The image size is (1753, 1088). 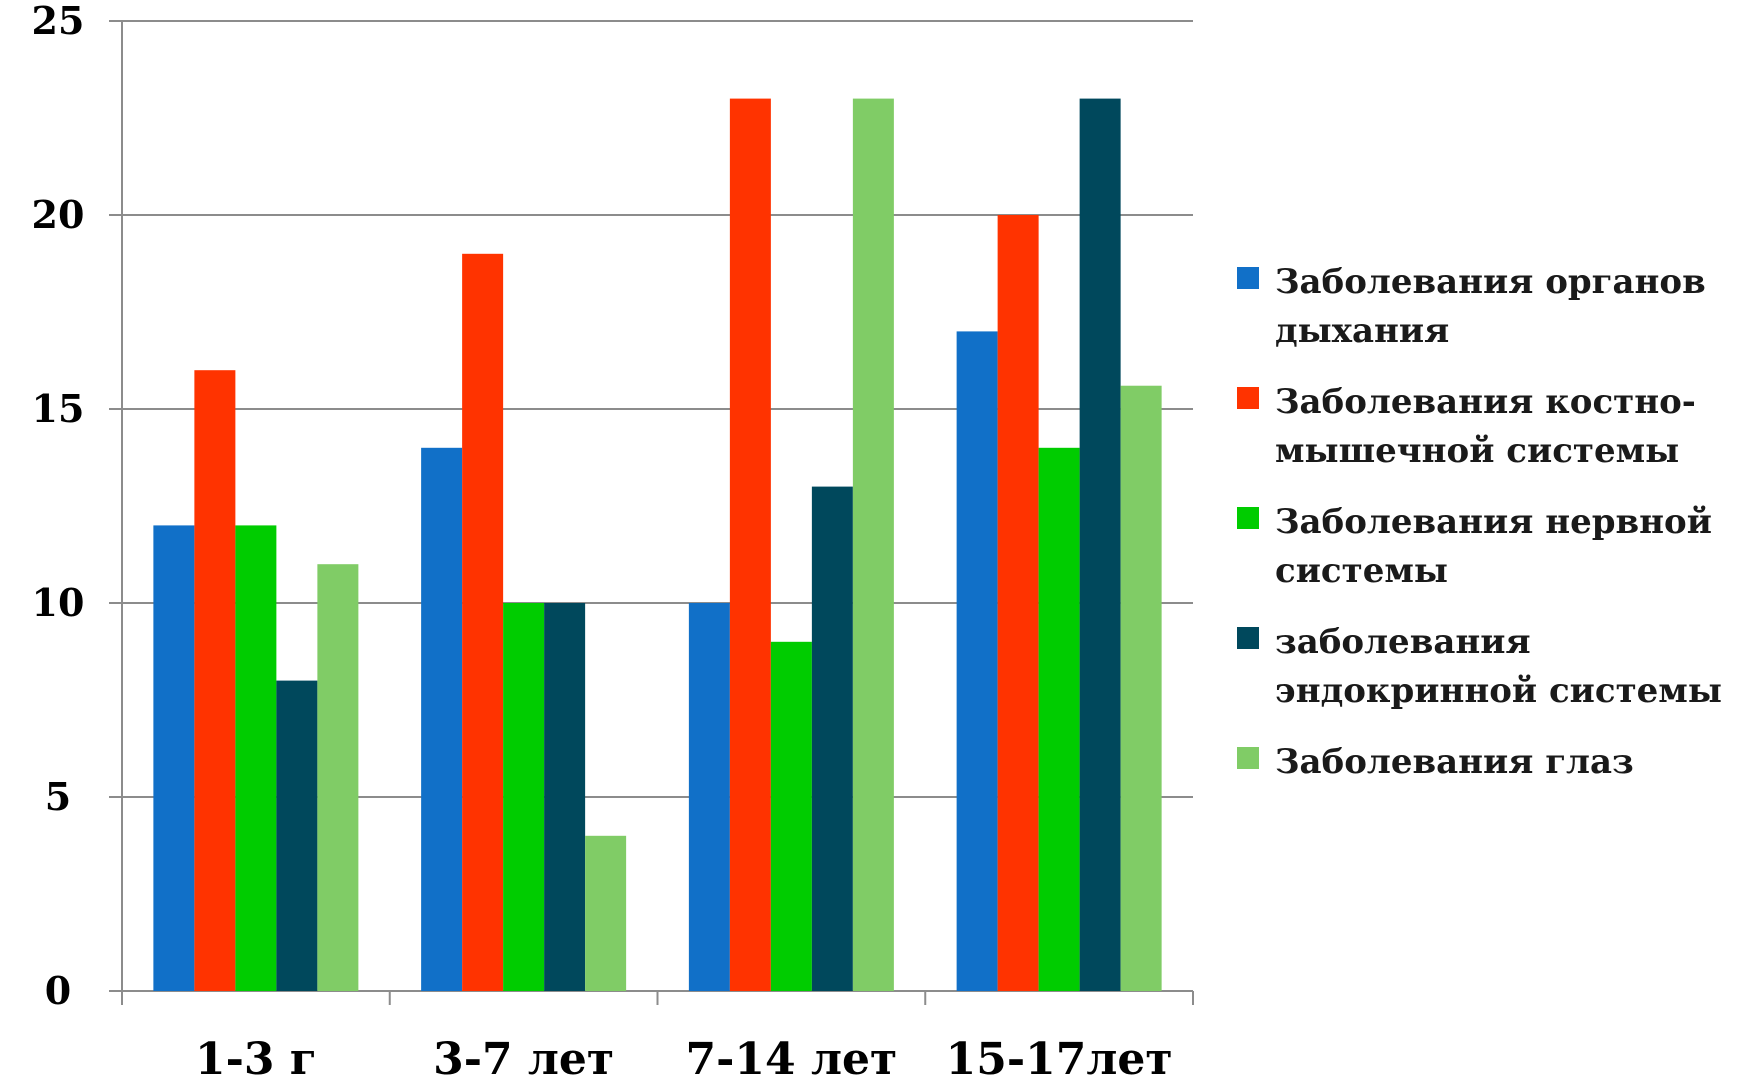 I want to click on y-tick-label: 0, so click(x=58, y=990).